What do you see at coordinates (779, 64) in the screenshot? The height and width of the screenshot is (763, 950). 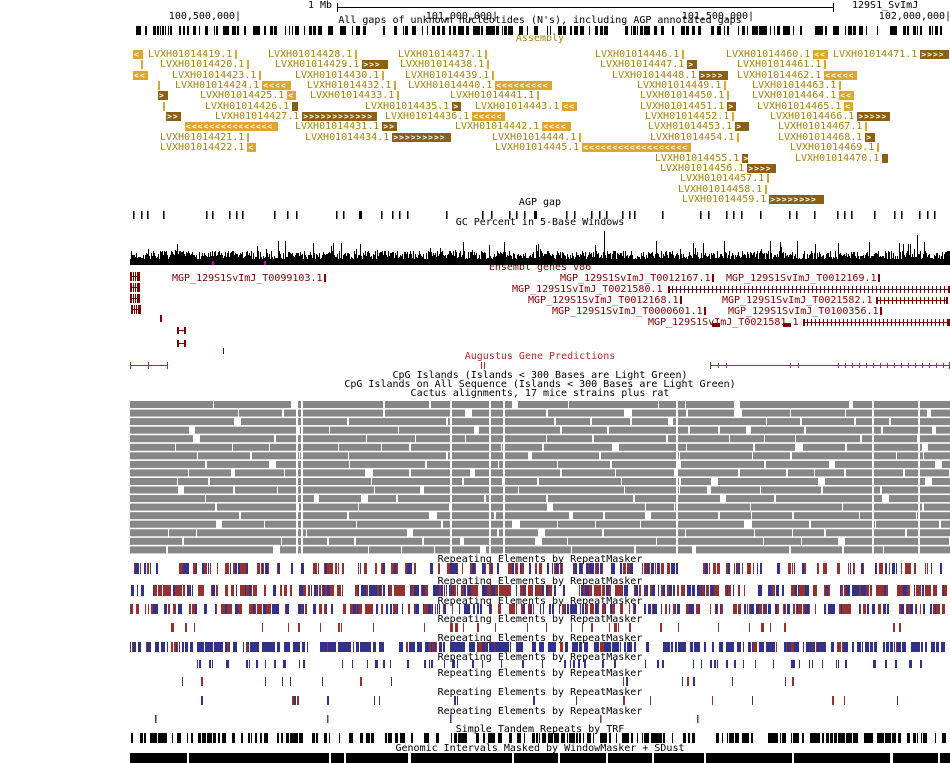 I see `assembly-item-label: LVXH01014461.1` at bounding box center [779, 64].